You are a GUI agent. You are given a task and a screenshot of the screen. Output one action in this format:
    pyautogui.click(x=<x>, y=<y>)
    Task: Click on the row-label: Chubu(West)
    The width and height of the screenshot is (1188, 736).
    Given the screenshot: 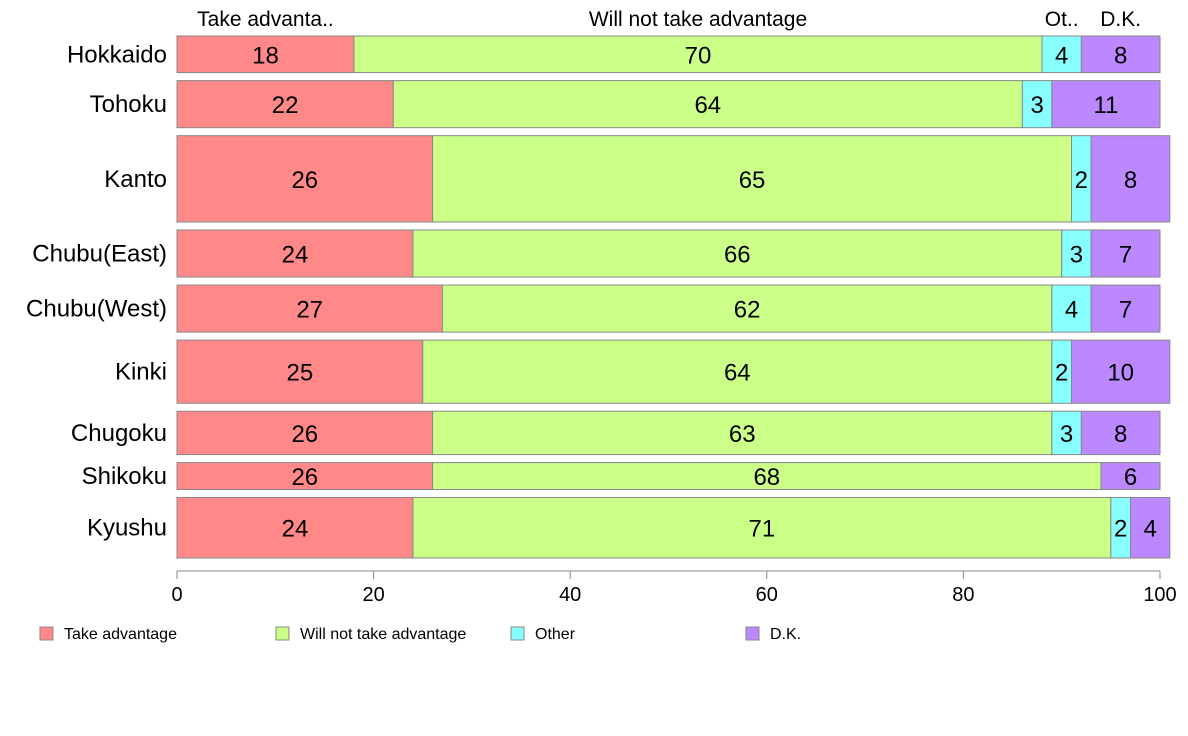 What is the action you would take?
    pyautogui.click(x=96, y=309)
    